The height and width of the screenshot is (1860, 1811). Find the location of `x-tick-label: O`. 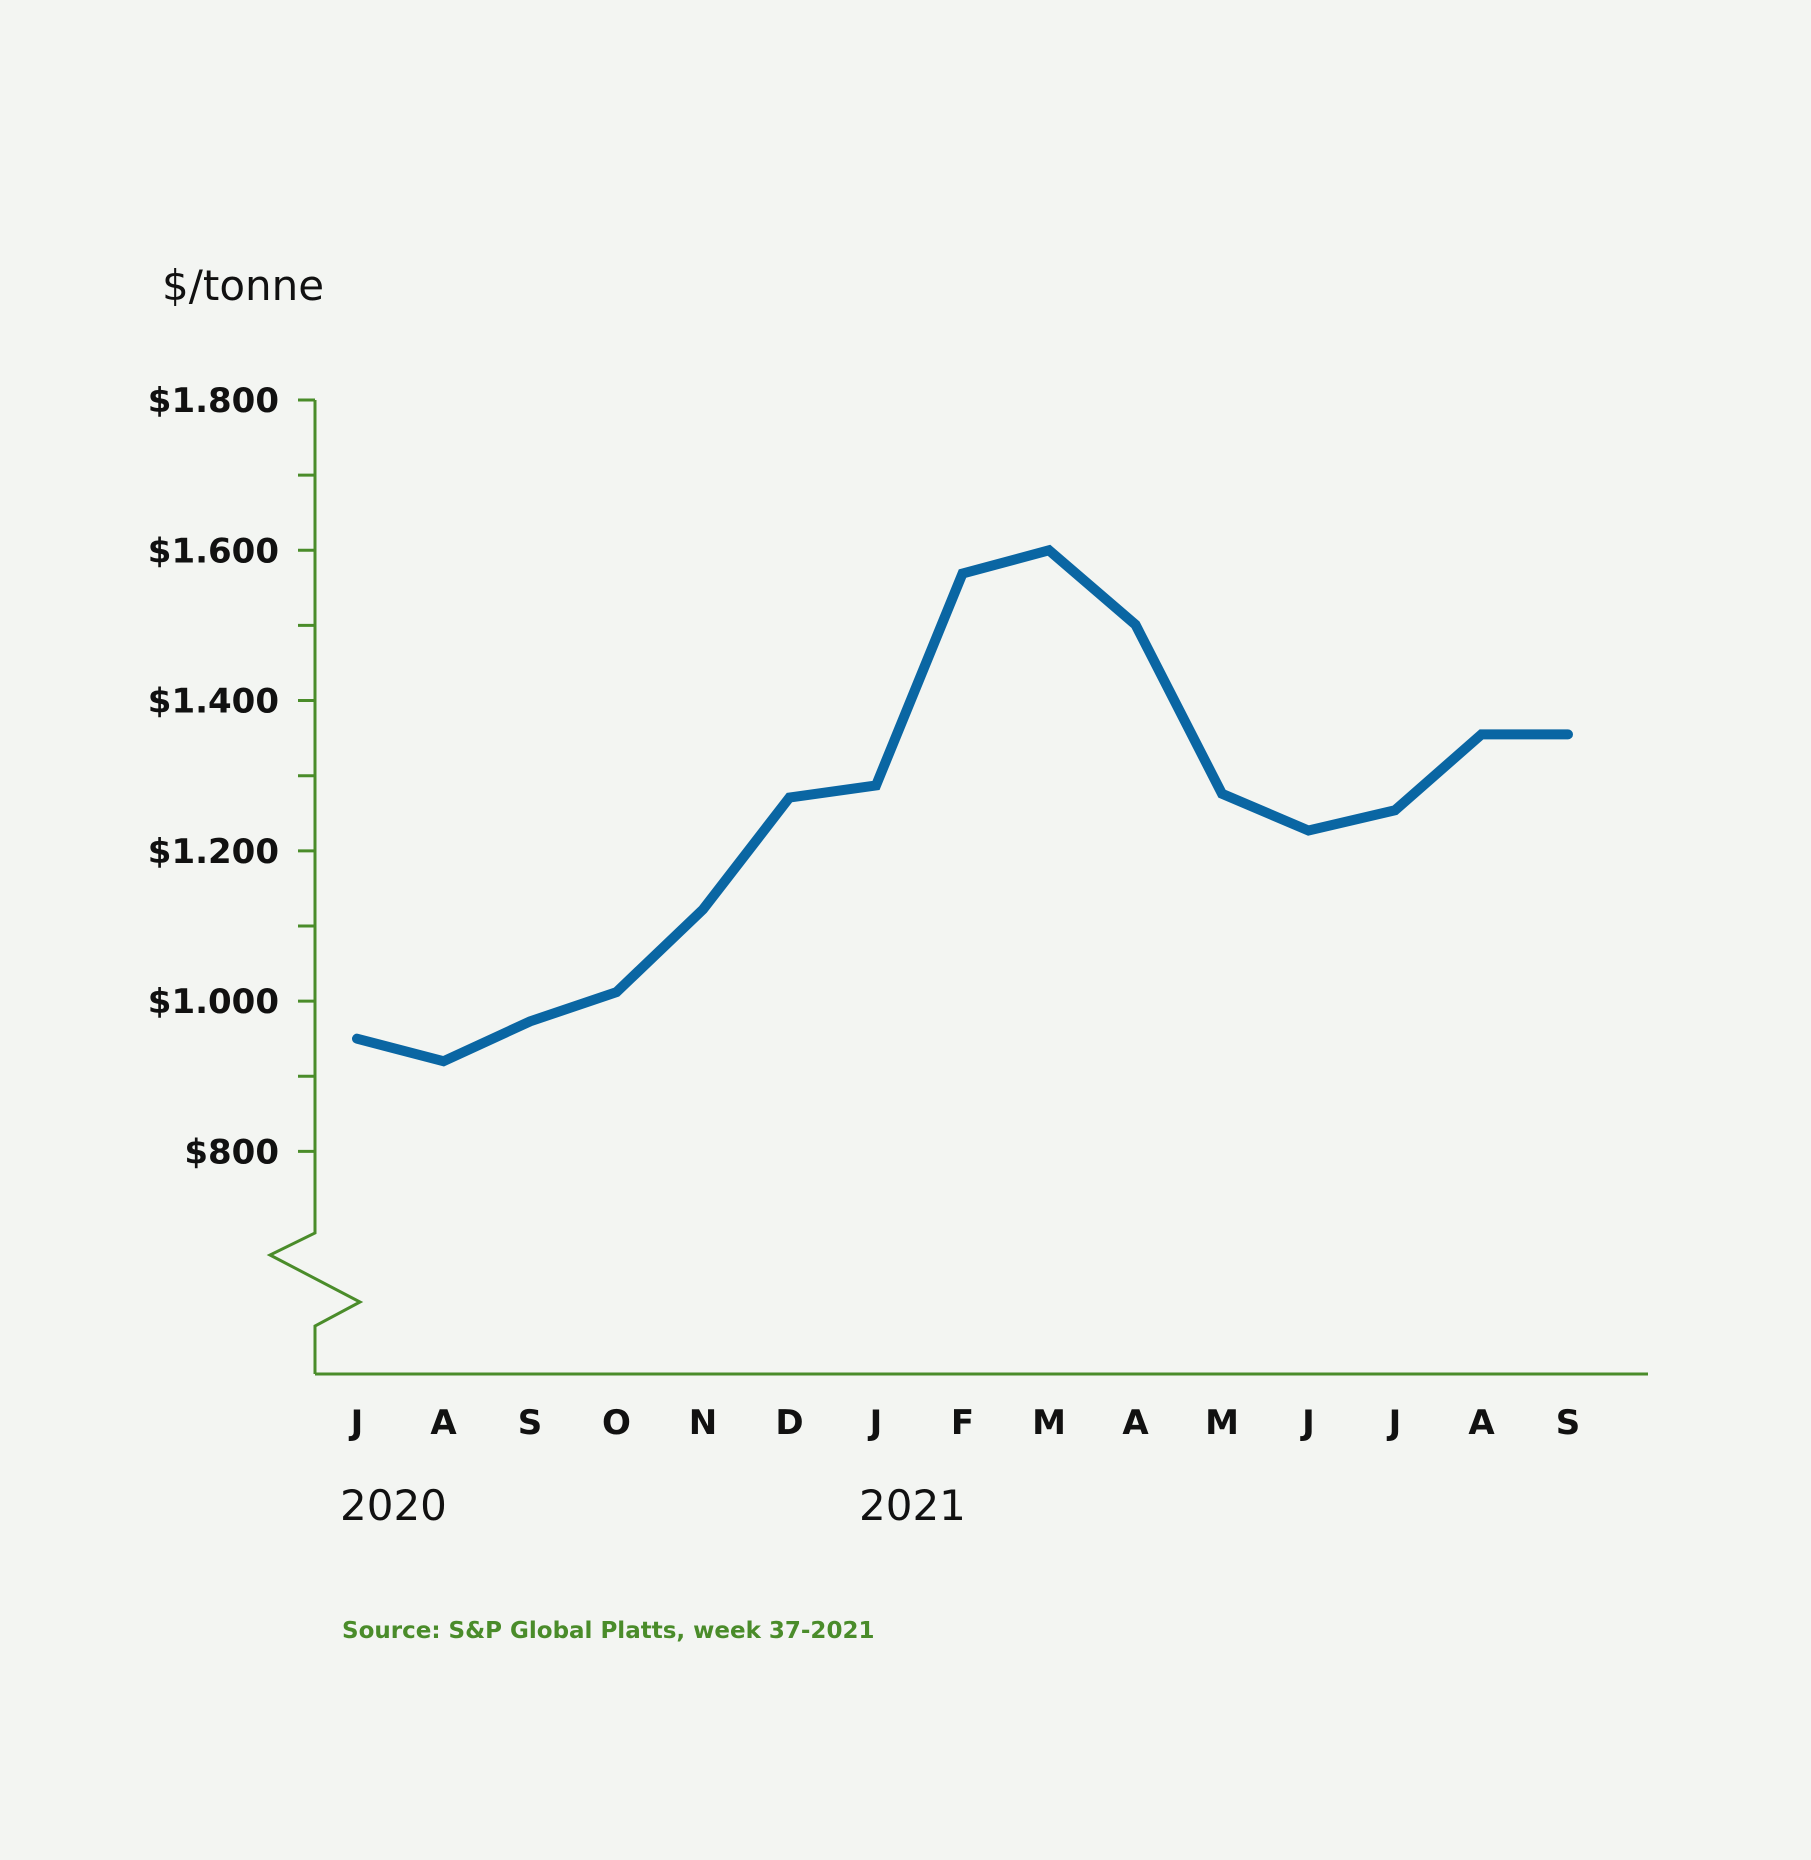

x-tick-label: O is located at coordinates (616, 1423).